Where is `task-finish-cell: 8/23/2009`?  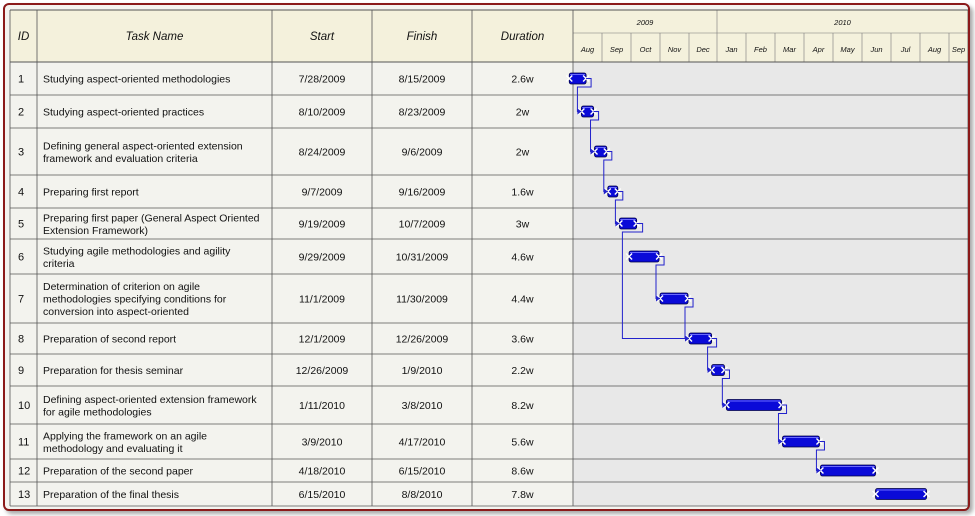 task-finish-cell: 8/23/2009 is located at coordinates (422, 113).